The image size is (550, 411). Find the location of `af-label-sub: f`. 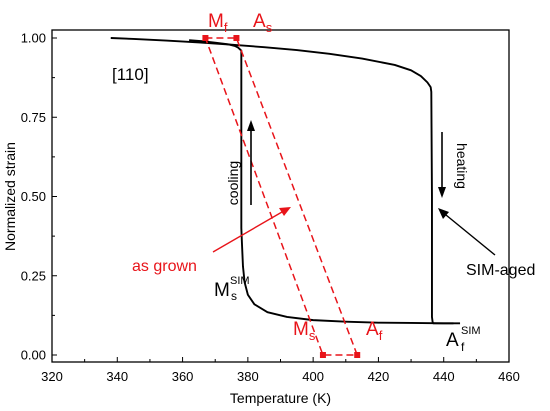

af-label-sub: f is located at coordinates (381, 335).